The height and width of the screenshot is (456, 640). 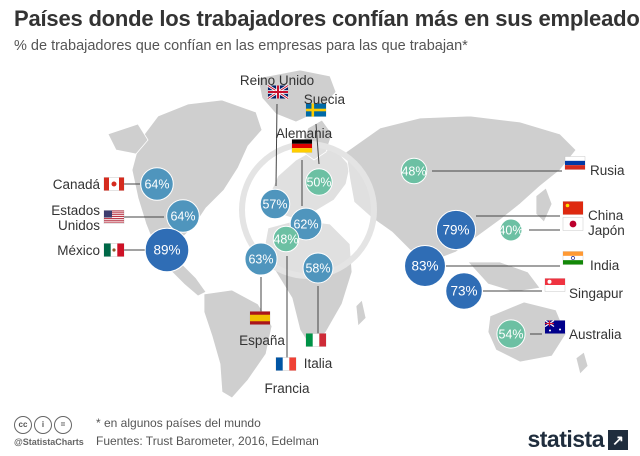 What do you see at coordinates (277, 80) in the screenshot?
I see `uk-country-label: Reino Unido` at bounding box center [277, 80].